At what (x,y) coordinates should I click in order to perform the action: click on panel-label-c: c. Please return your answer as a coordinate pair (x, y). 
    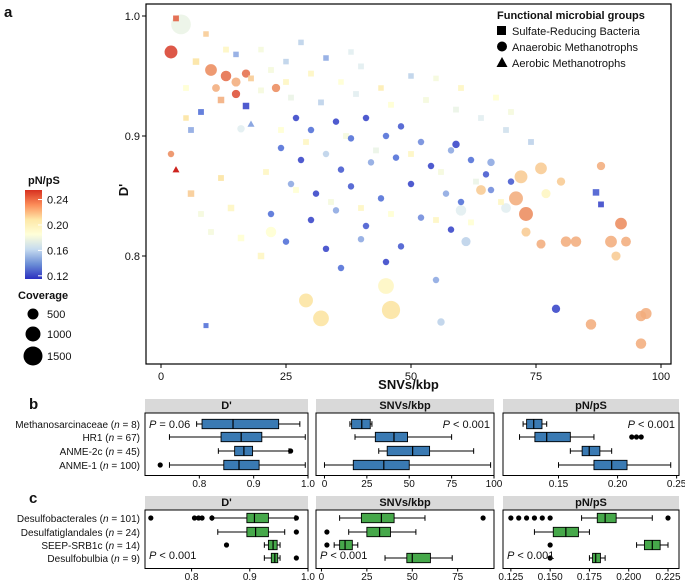
    Looking at the image, I should click on (33, 498).